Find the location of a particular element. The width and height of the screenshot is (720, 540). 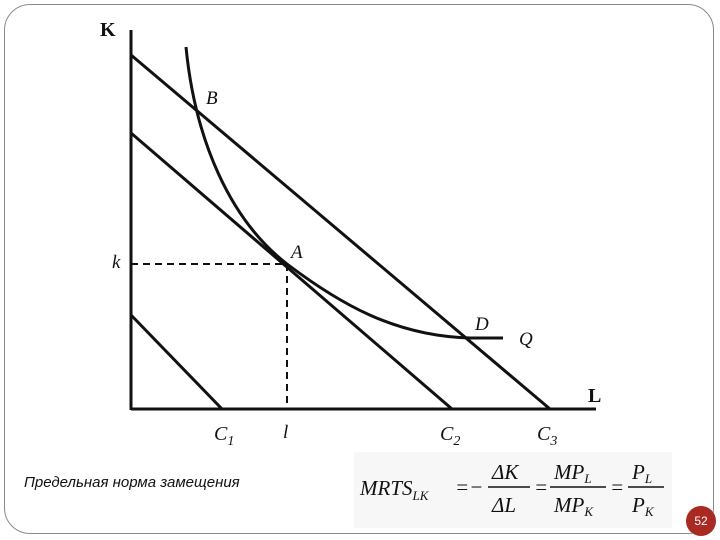

point-d-label: D is located at coordinates (481, 324).